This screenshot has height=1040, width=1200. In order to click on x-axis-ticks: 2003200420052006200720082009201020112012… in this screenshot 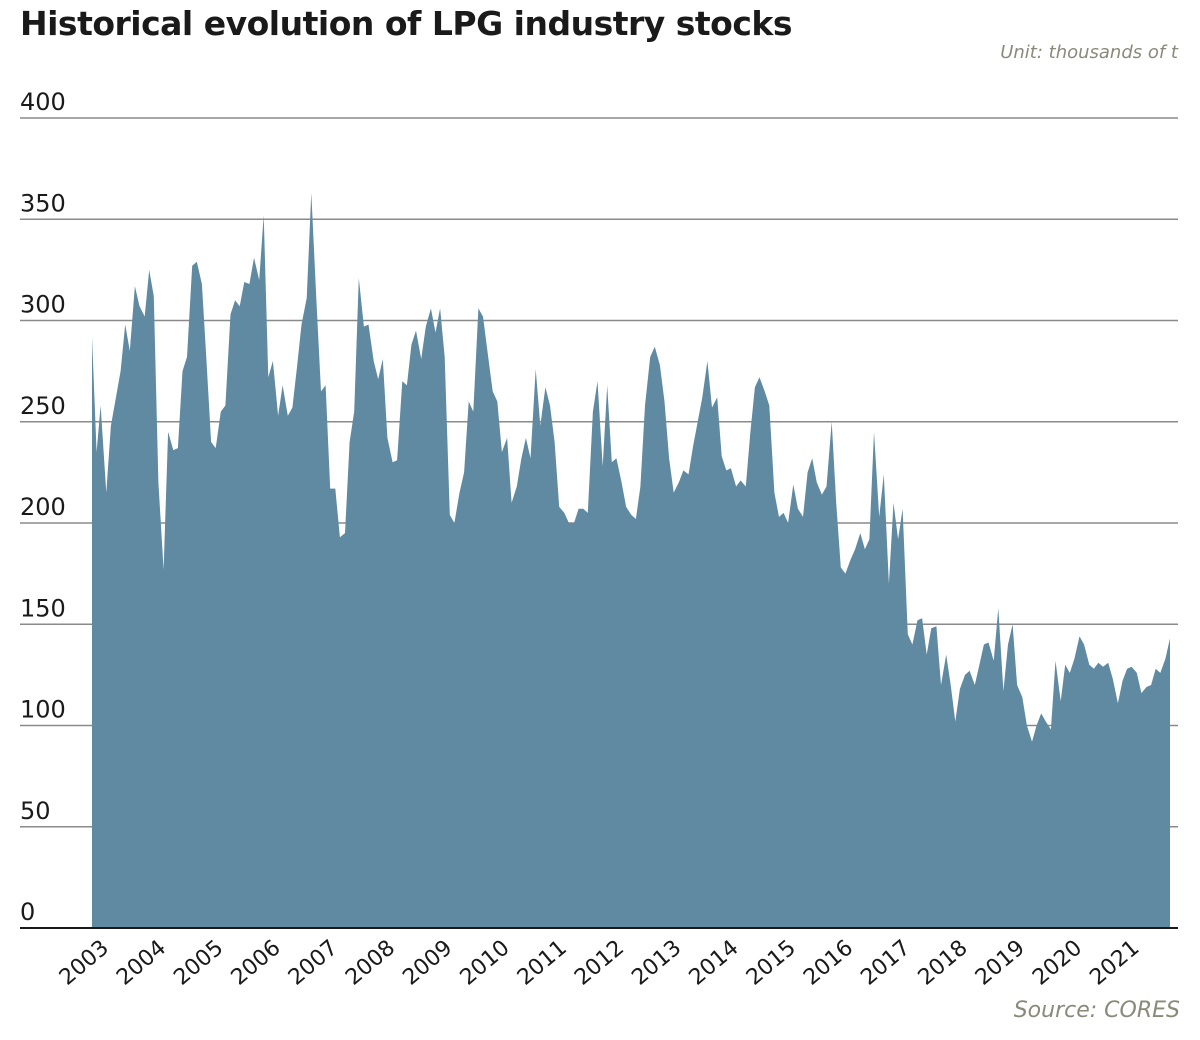, I will do `click(599, 962)`.